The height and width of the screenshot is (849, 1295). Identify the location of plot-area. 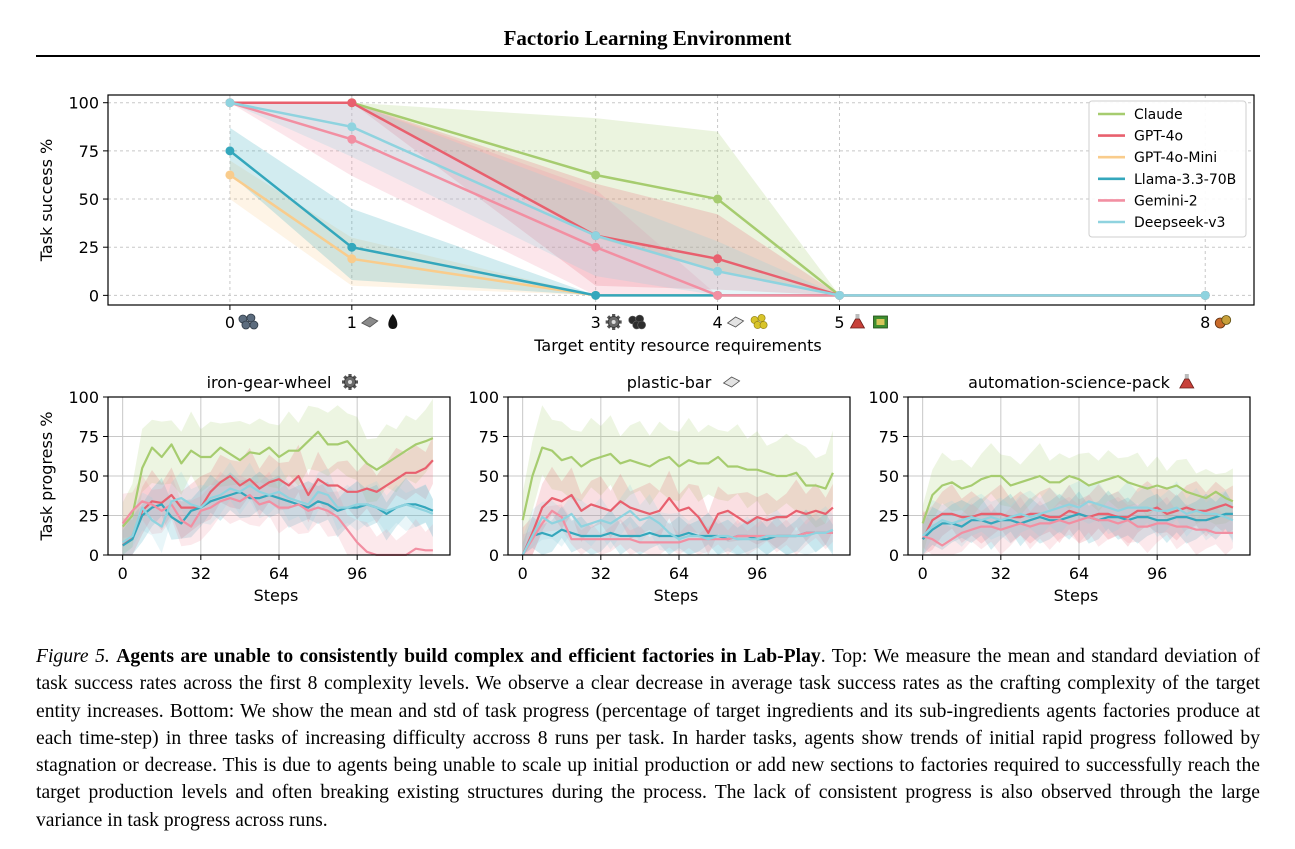
(277, 477).